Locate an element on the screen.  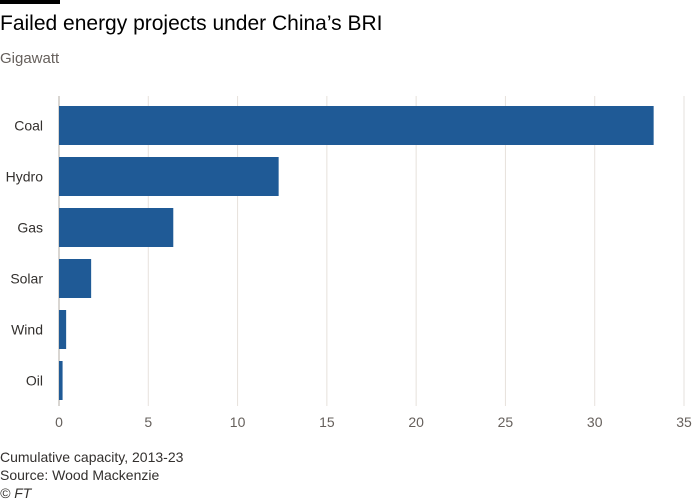
category-label-gas: Gas is located at coordinates (30, 228).